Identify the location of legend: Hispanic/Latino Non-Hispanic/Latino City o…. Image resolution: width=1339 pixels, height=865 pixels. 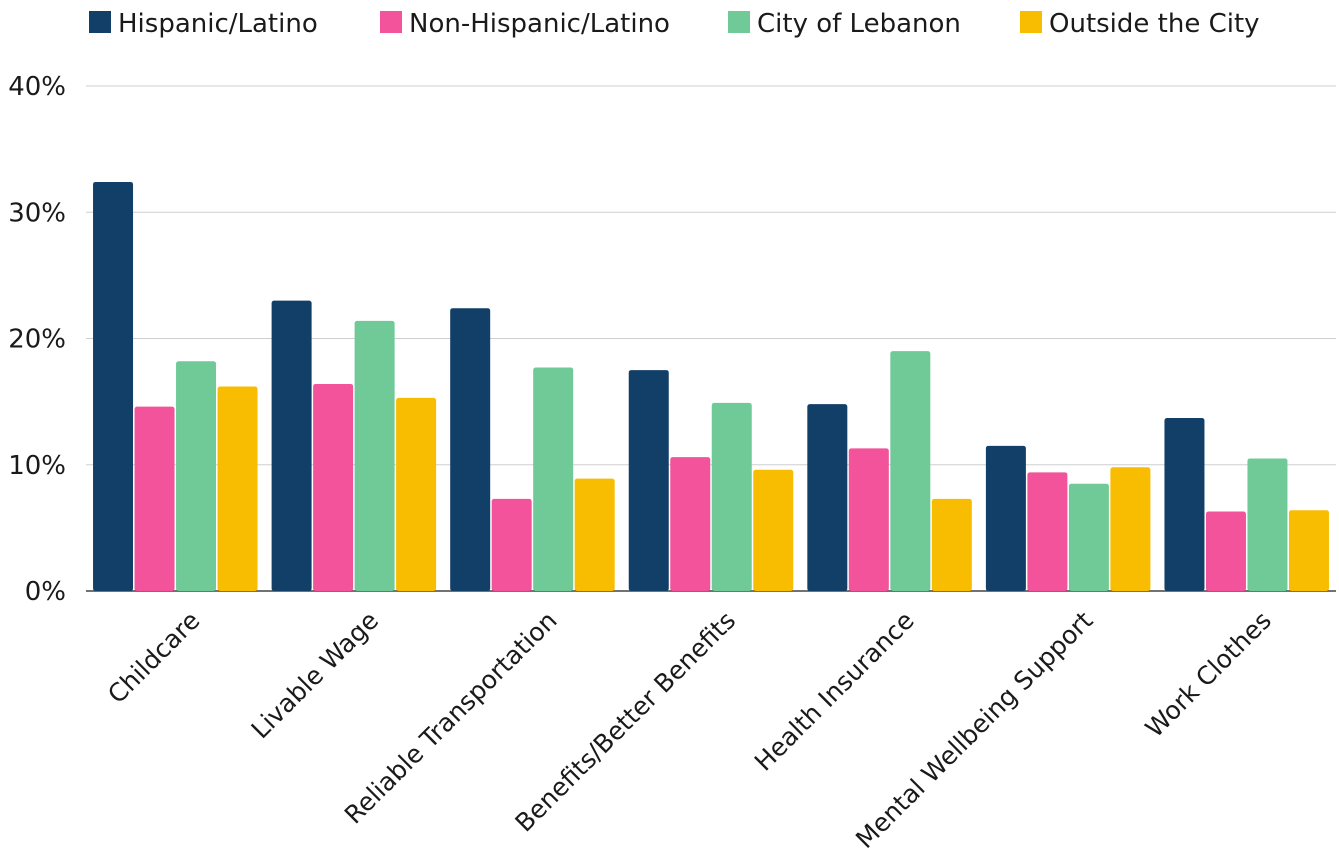
(674, 24).